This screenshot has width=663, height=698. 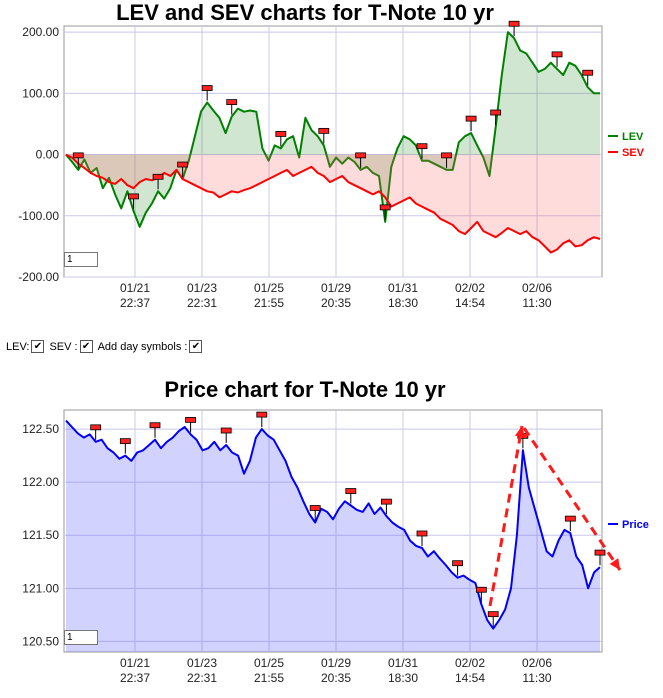 I want to click on sev-checkbox-label: SEV :, so click(x=63, y=346).